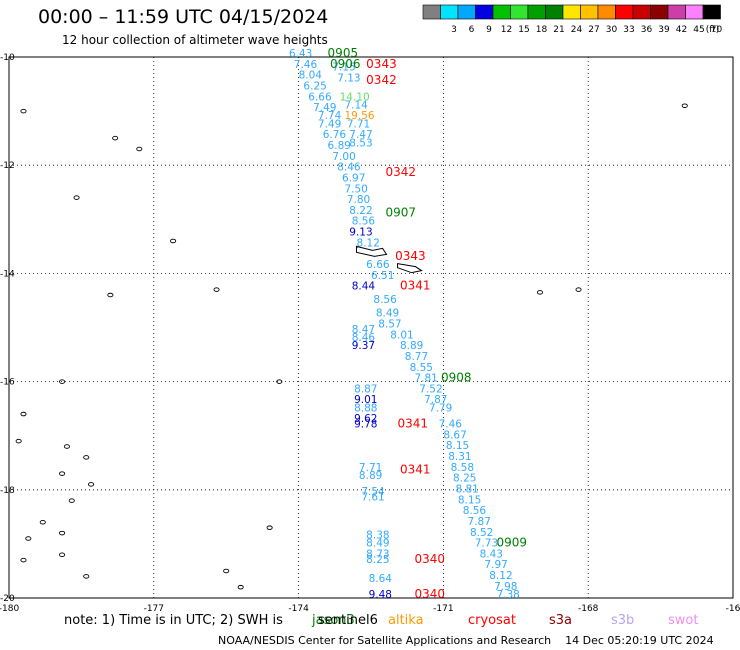  I want to click on page-title: 00:00 – 11:59 UTC 04/15/2024, so click(183, 17).